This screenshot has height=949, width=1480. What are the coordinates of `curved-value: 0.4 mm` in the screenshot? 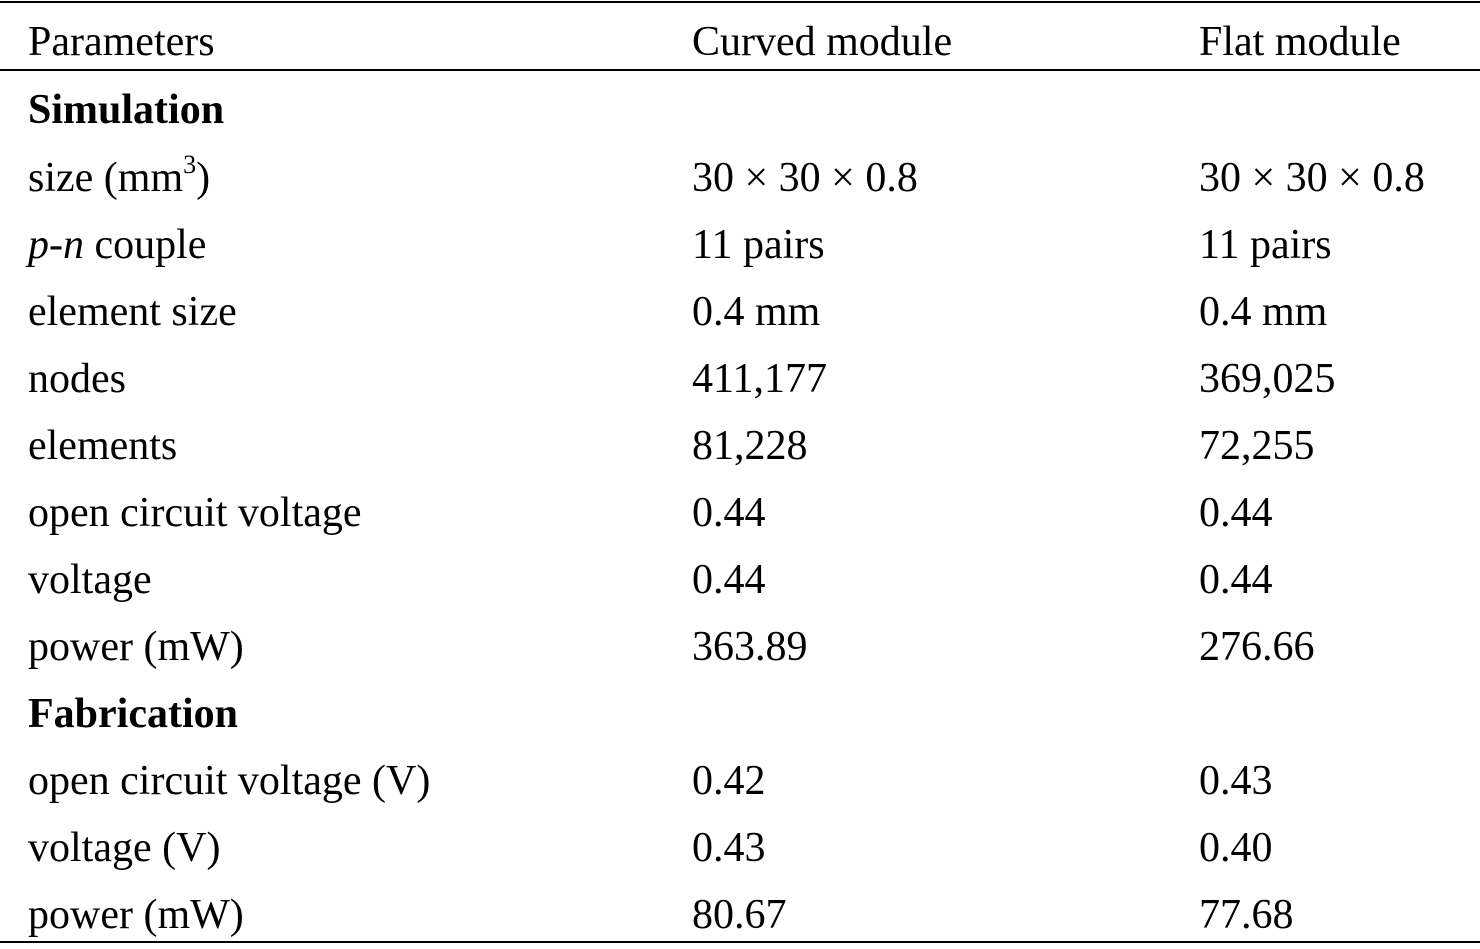 It's located at (756, 312).